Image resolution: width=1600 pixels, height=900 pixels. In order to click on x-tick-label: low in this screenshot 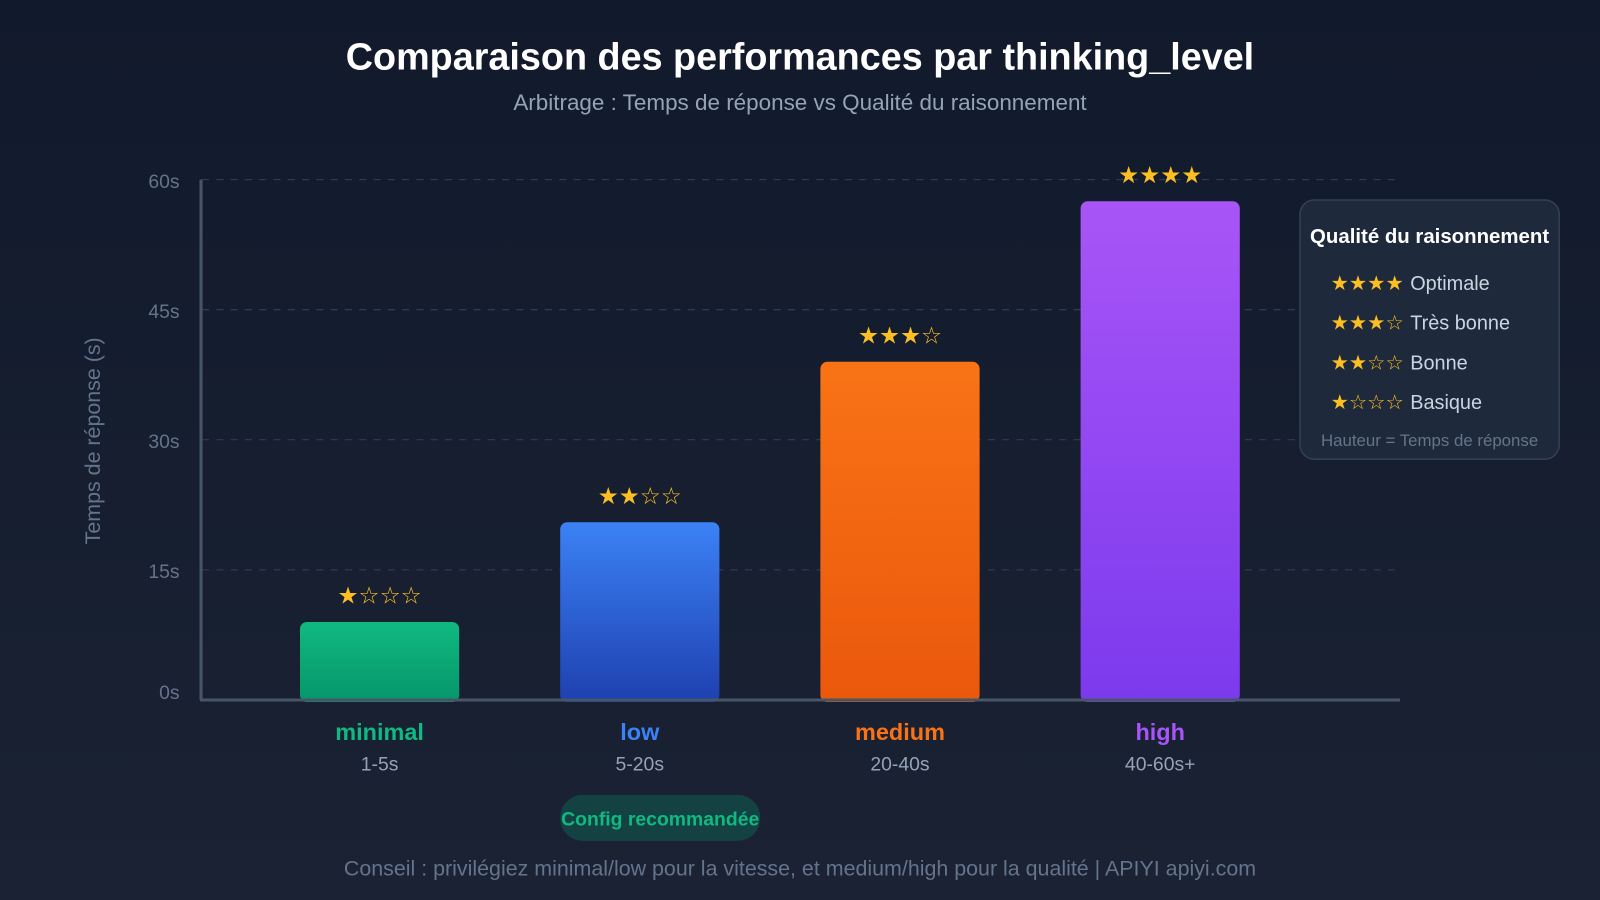, I will do `click(640, 732)`.